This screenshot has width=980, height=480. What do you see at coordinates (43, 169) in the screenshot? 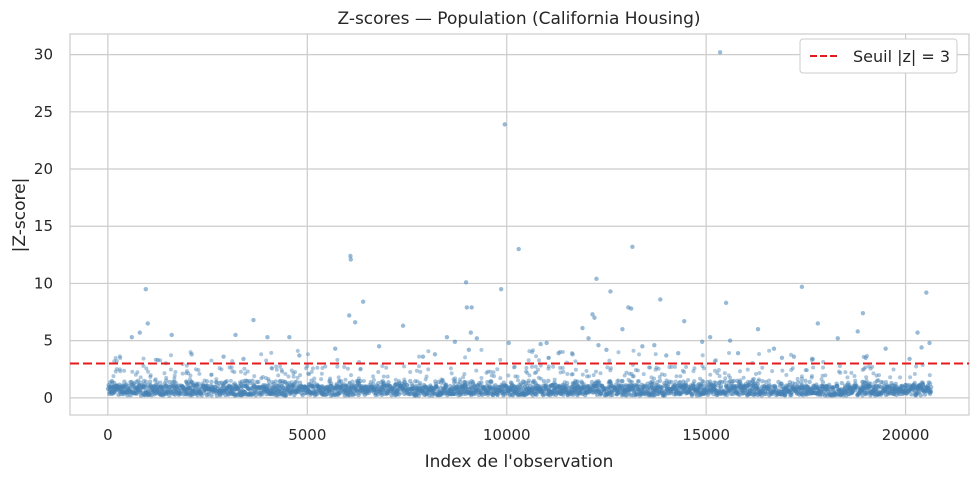
I see `y-tick-label: 20` at bounding box center [43, 169].